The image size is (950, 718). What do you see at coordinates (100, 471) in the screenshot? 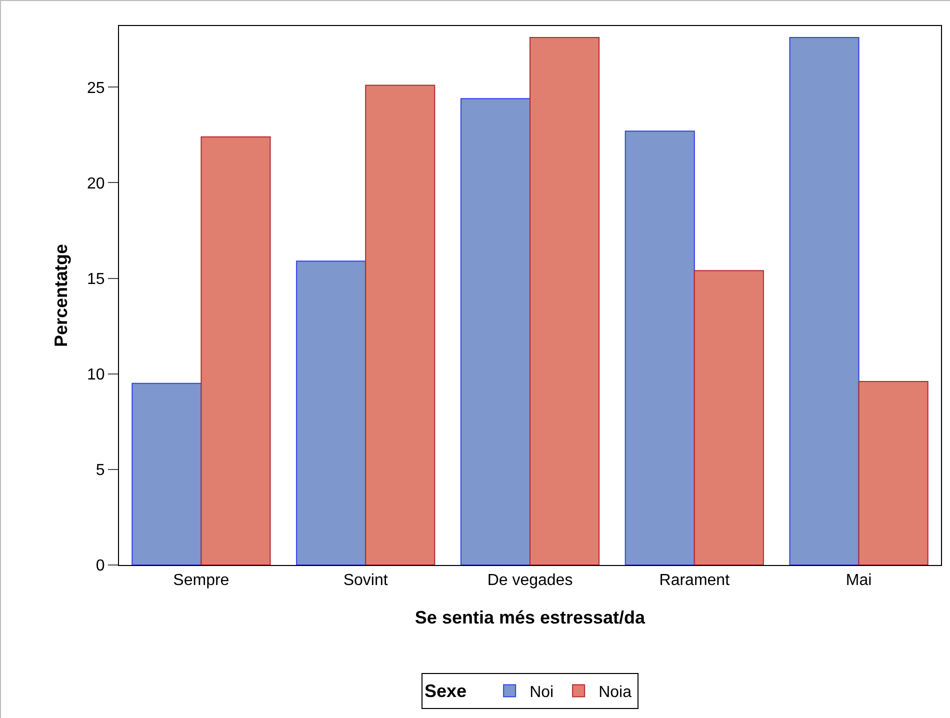
I see `y-tick-label: 5` at bounding box center [100, 471].